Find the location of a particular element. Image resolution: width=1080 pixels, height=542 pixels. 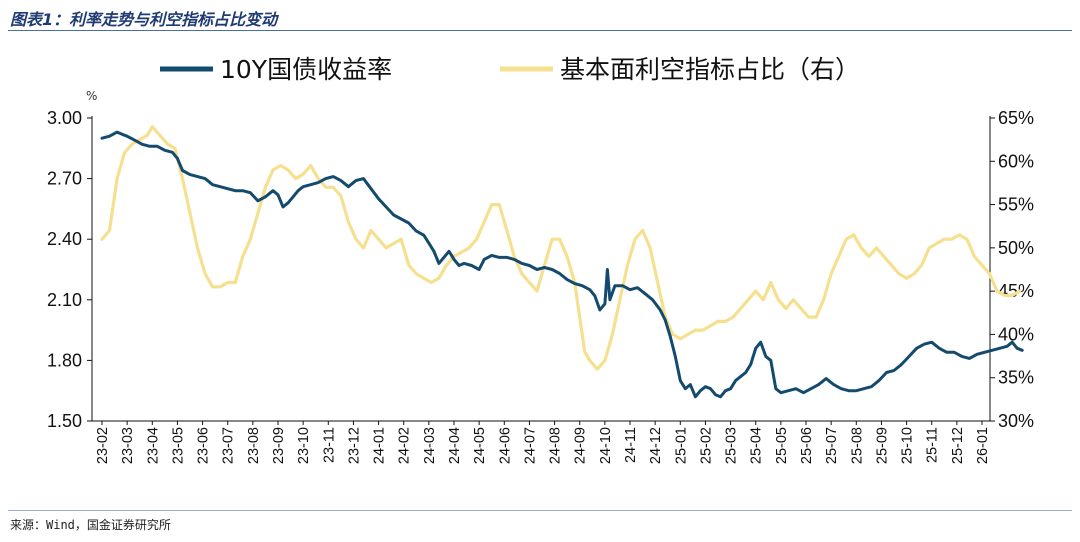

x-axis-tick-label: 25-10 is located at coordinates (908, 445).